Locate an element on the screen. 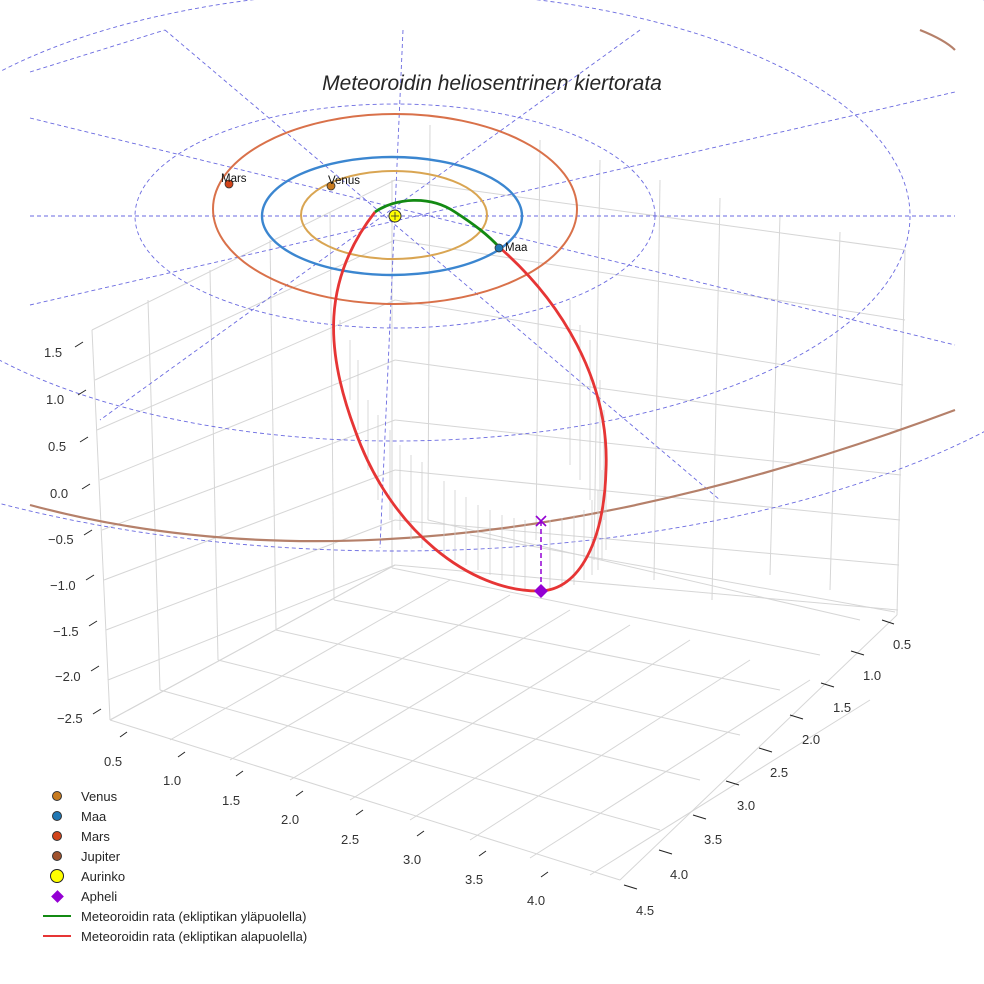  chart-title: Meteoroidin heliosentrinen kiertorata is located at coordinates (492, 83).